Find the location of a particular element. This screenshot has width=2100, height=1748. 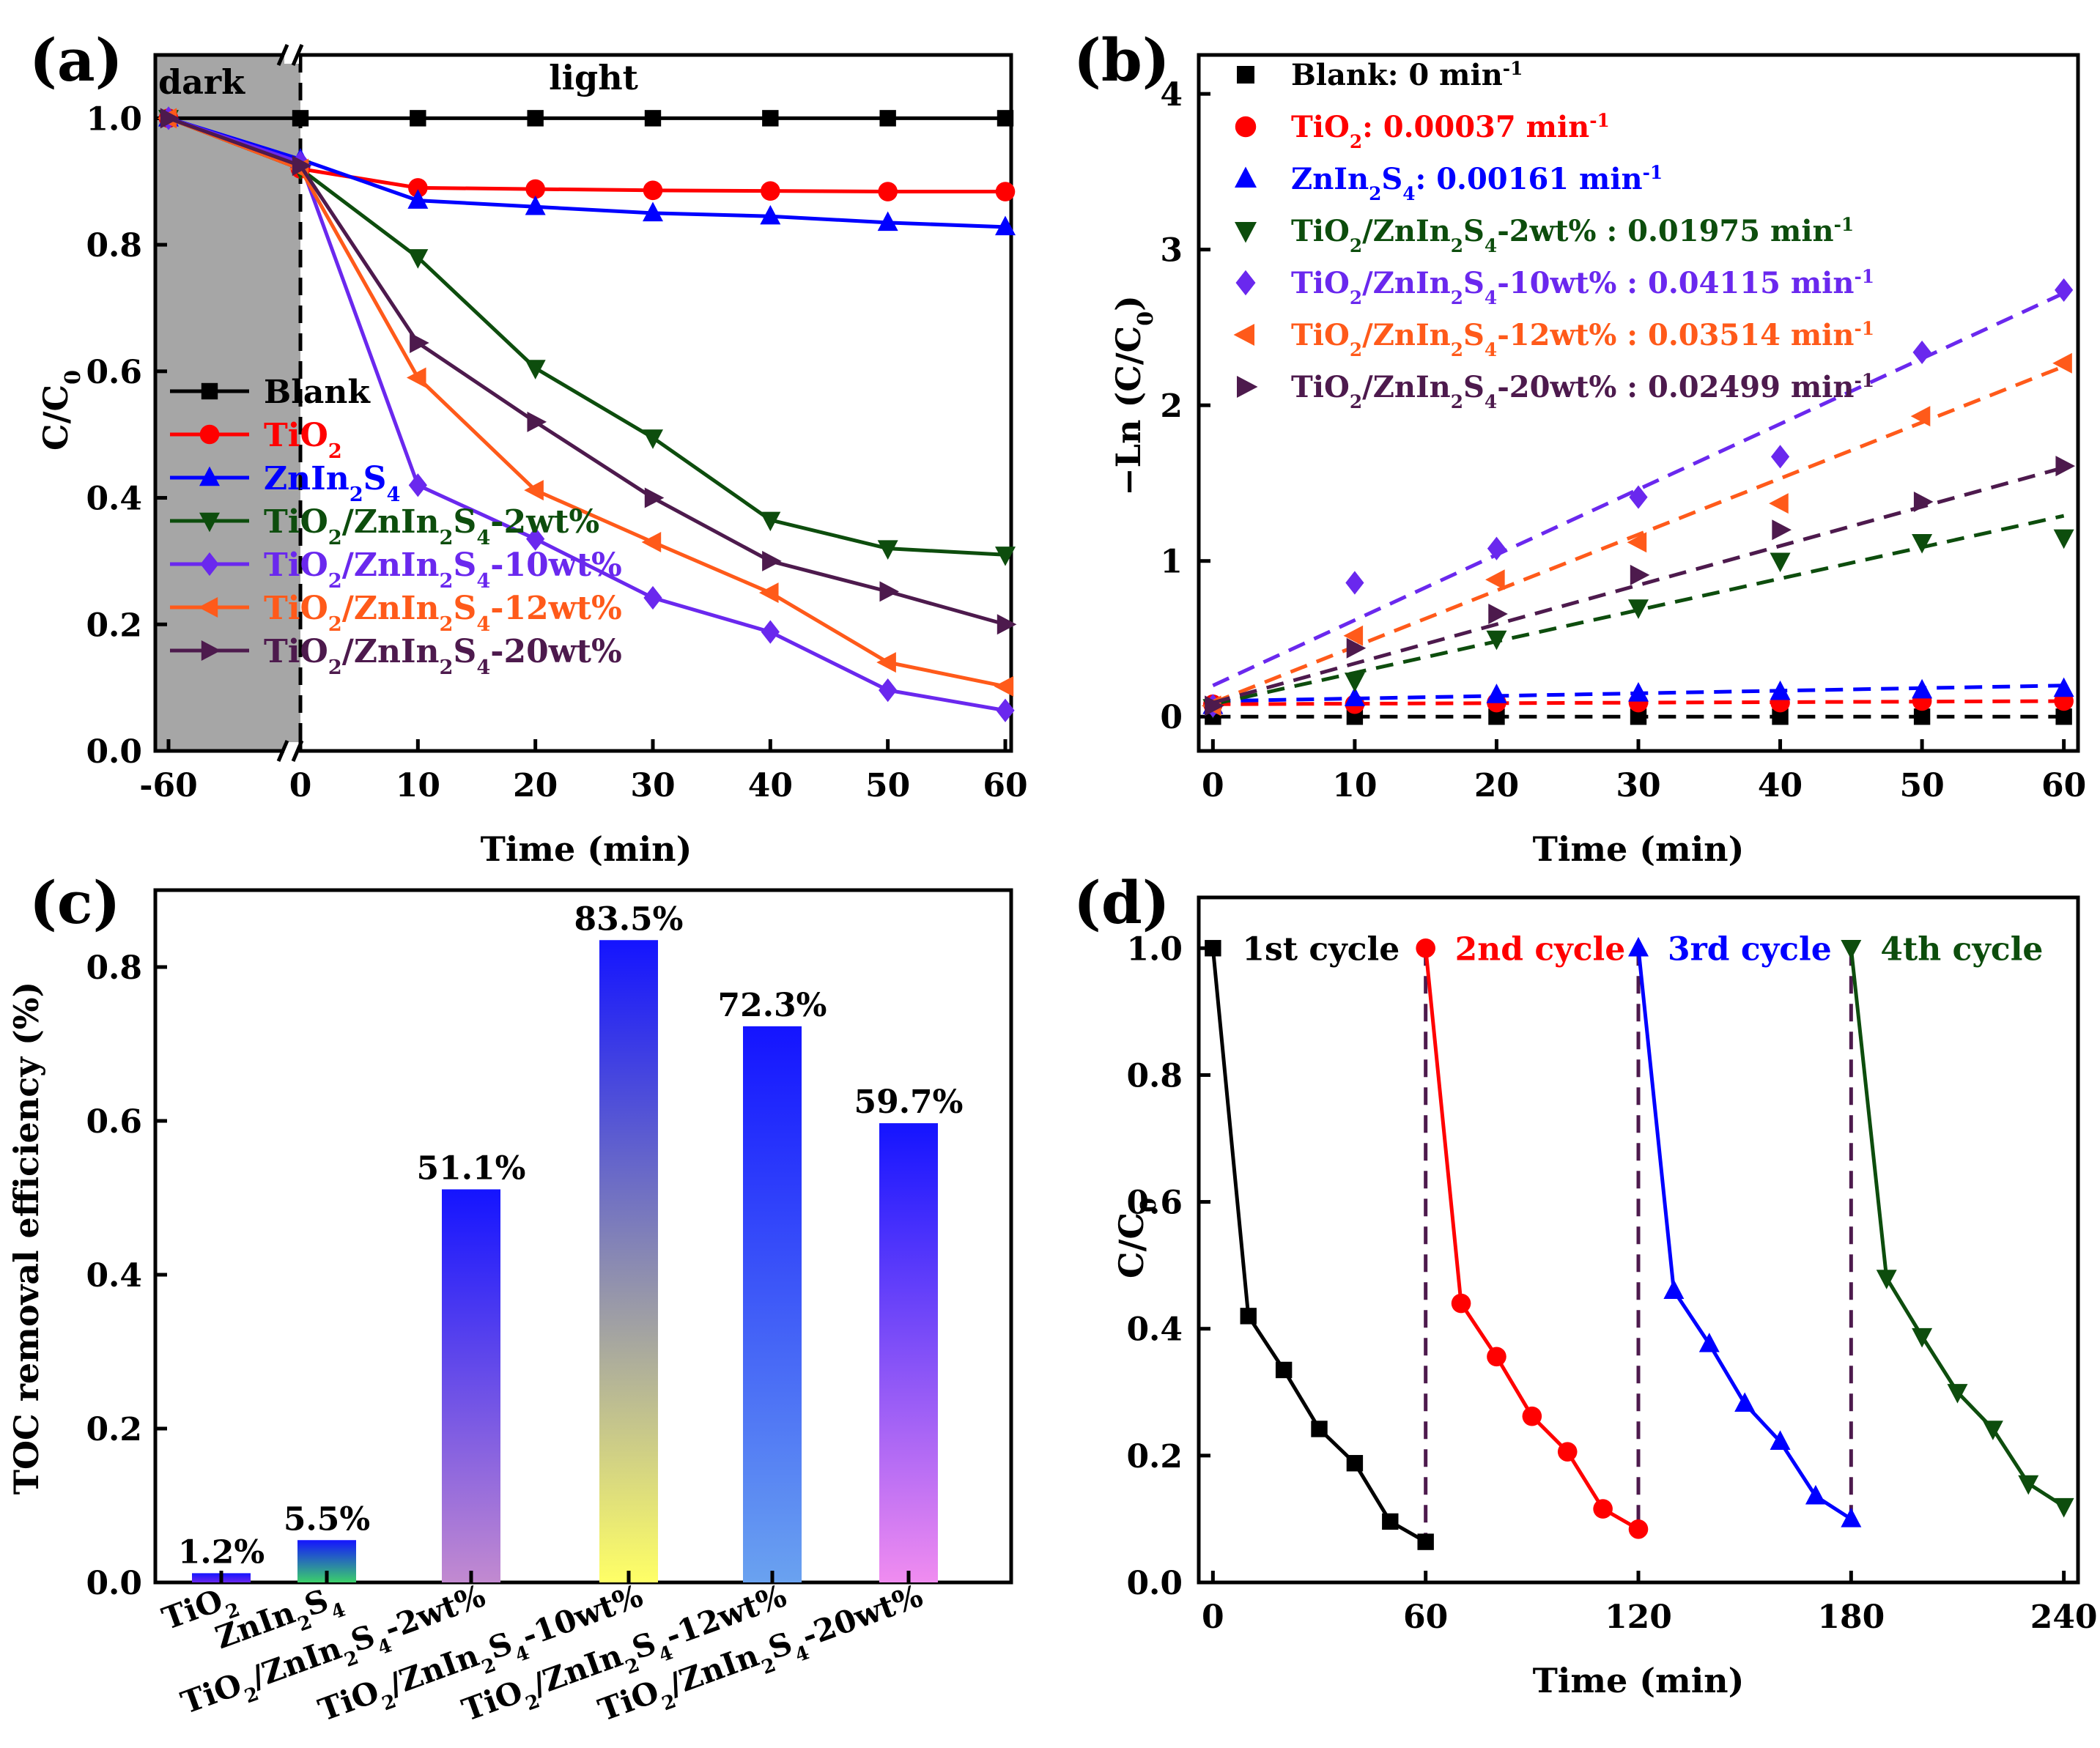

y-axis-label: C/C0 is located at coordinates (1136, 1238).